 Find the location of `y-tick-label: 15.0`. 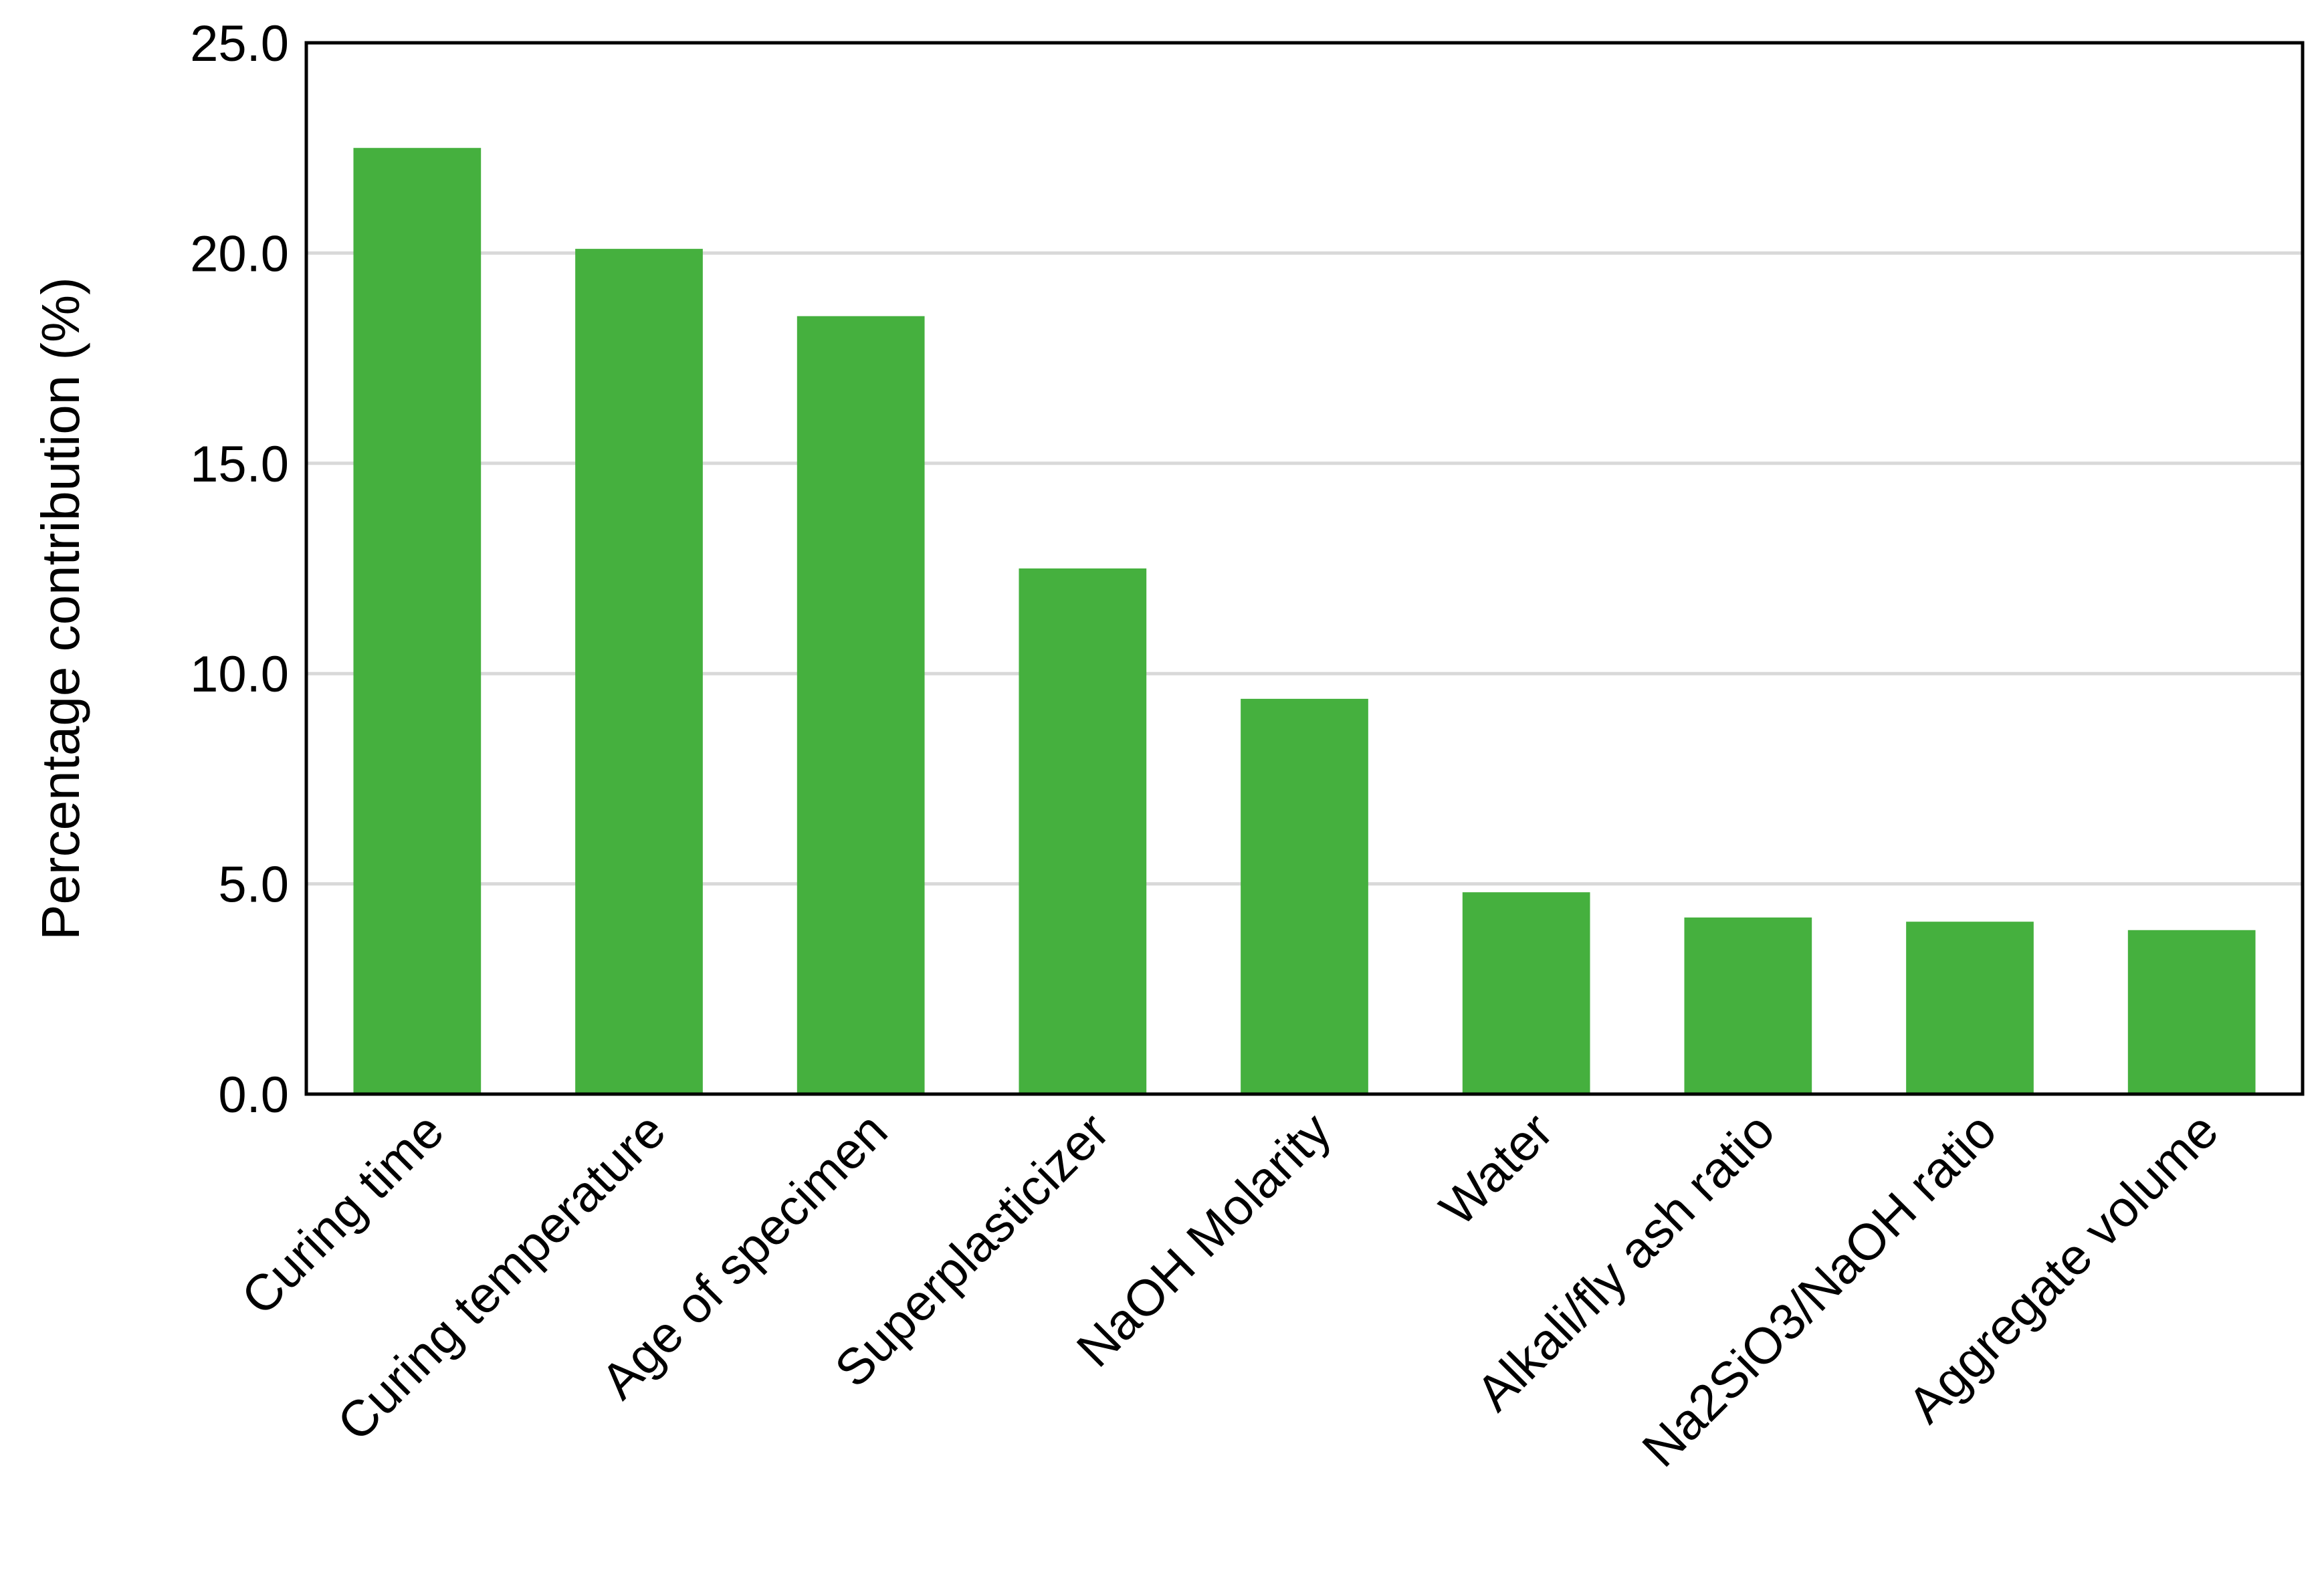

y-tick-label: 15.0 is located at coordinates (239, 464).